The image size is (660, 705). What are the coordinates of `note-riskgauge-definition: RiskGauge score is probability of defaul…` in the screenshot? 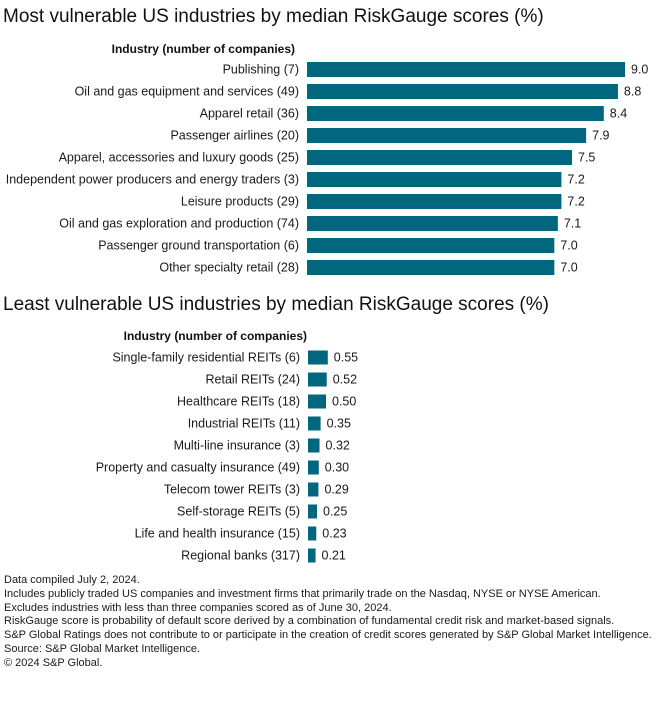 It's located at (309, 621).